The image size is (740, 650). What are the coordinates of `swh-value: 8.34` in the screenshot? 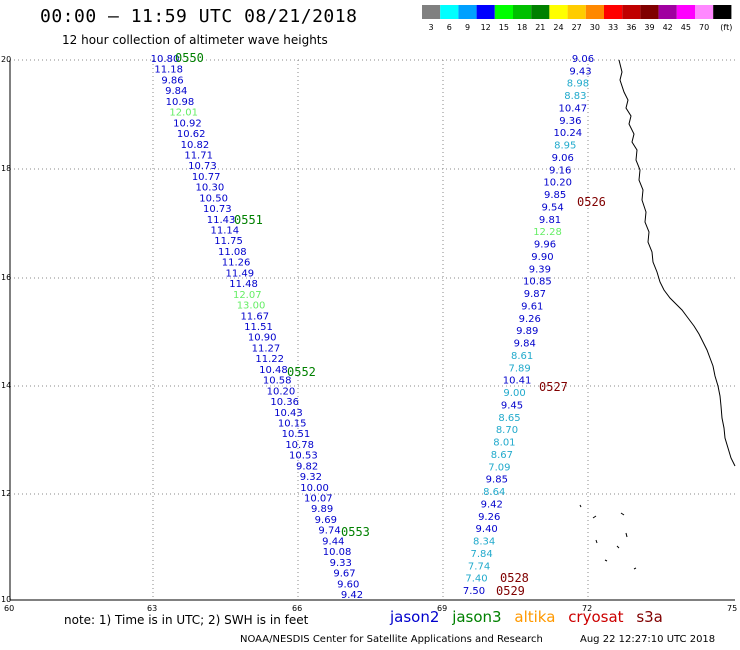 It's located at (484, 542).